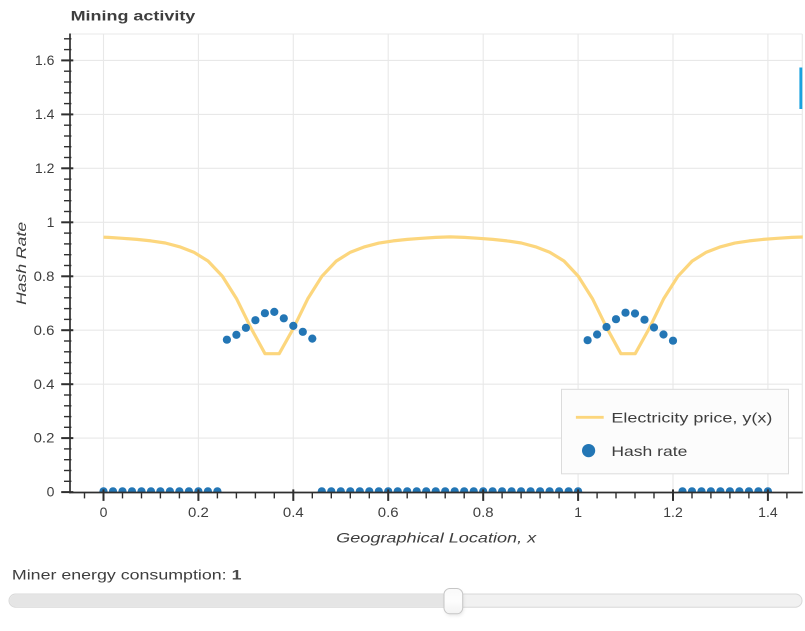  Describe the element at coordinates (127, 574) in the screenshot. I see `svg-text: Miner energy consumption: 1` at that location.